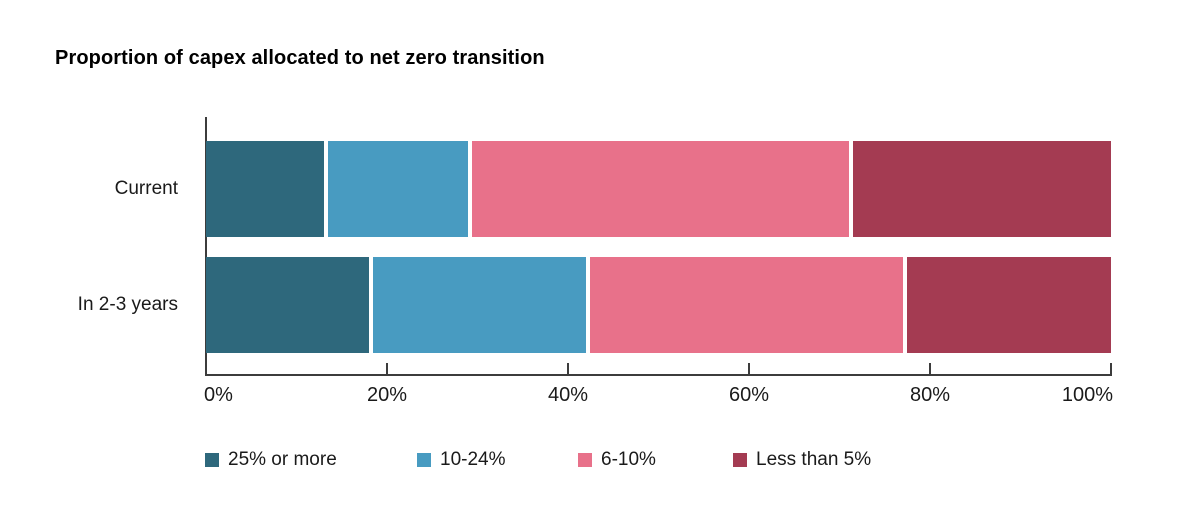 This screenshot has width=1200, height=510. What do you see at coordinates (628, 459) in the screenshot?
I see `legend-label-6-10: 6-10%` at bounding box center [628, 459].